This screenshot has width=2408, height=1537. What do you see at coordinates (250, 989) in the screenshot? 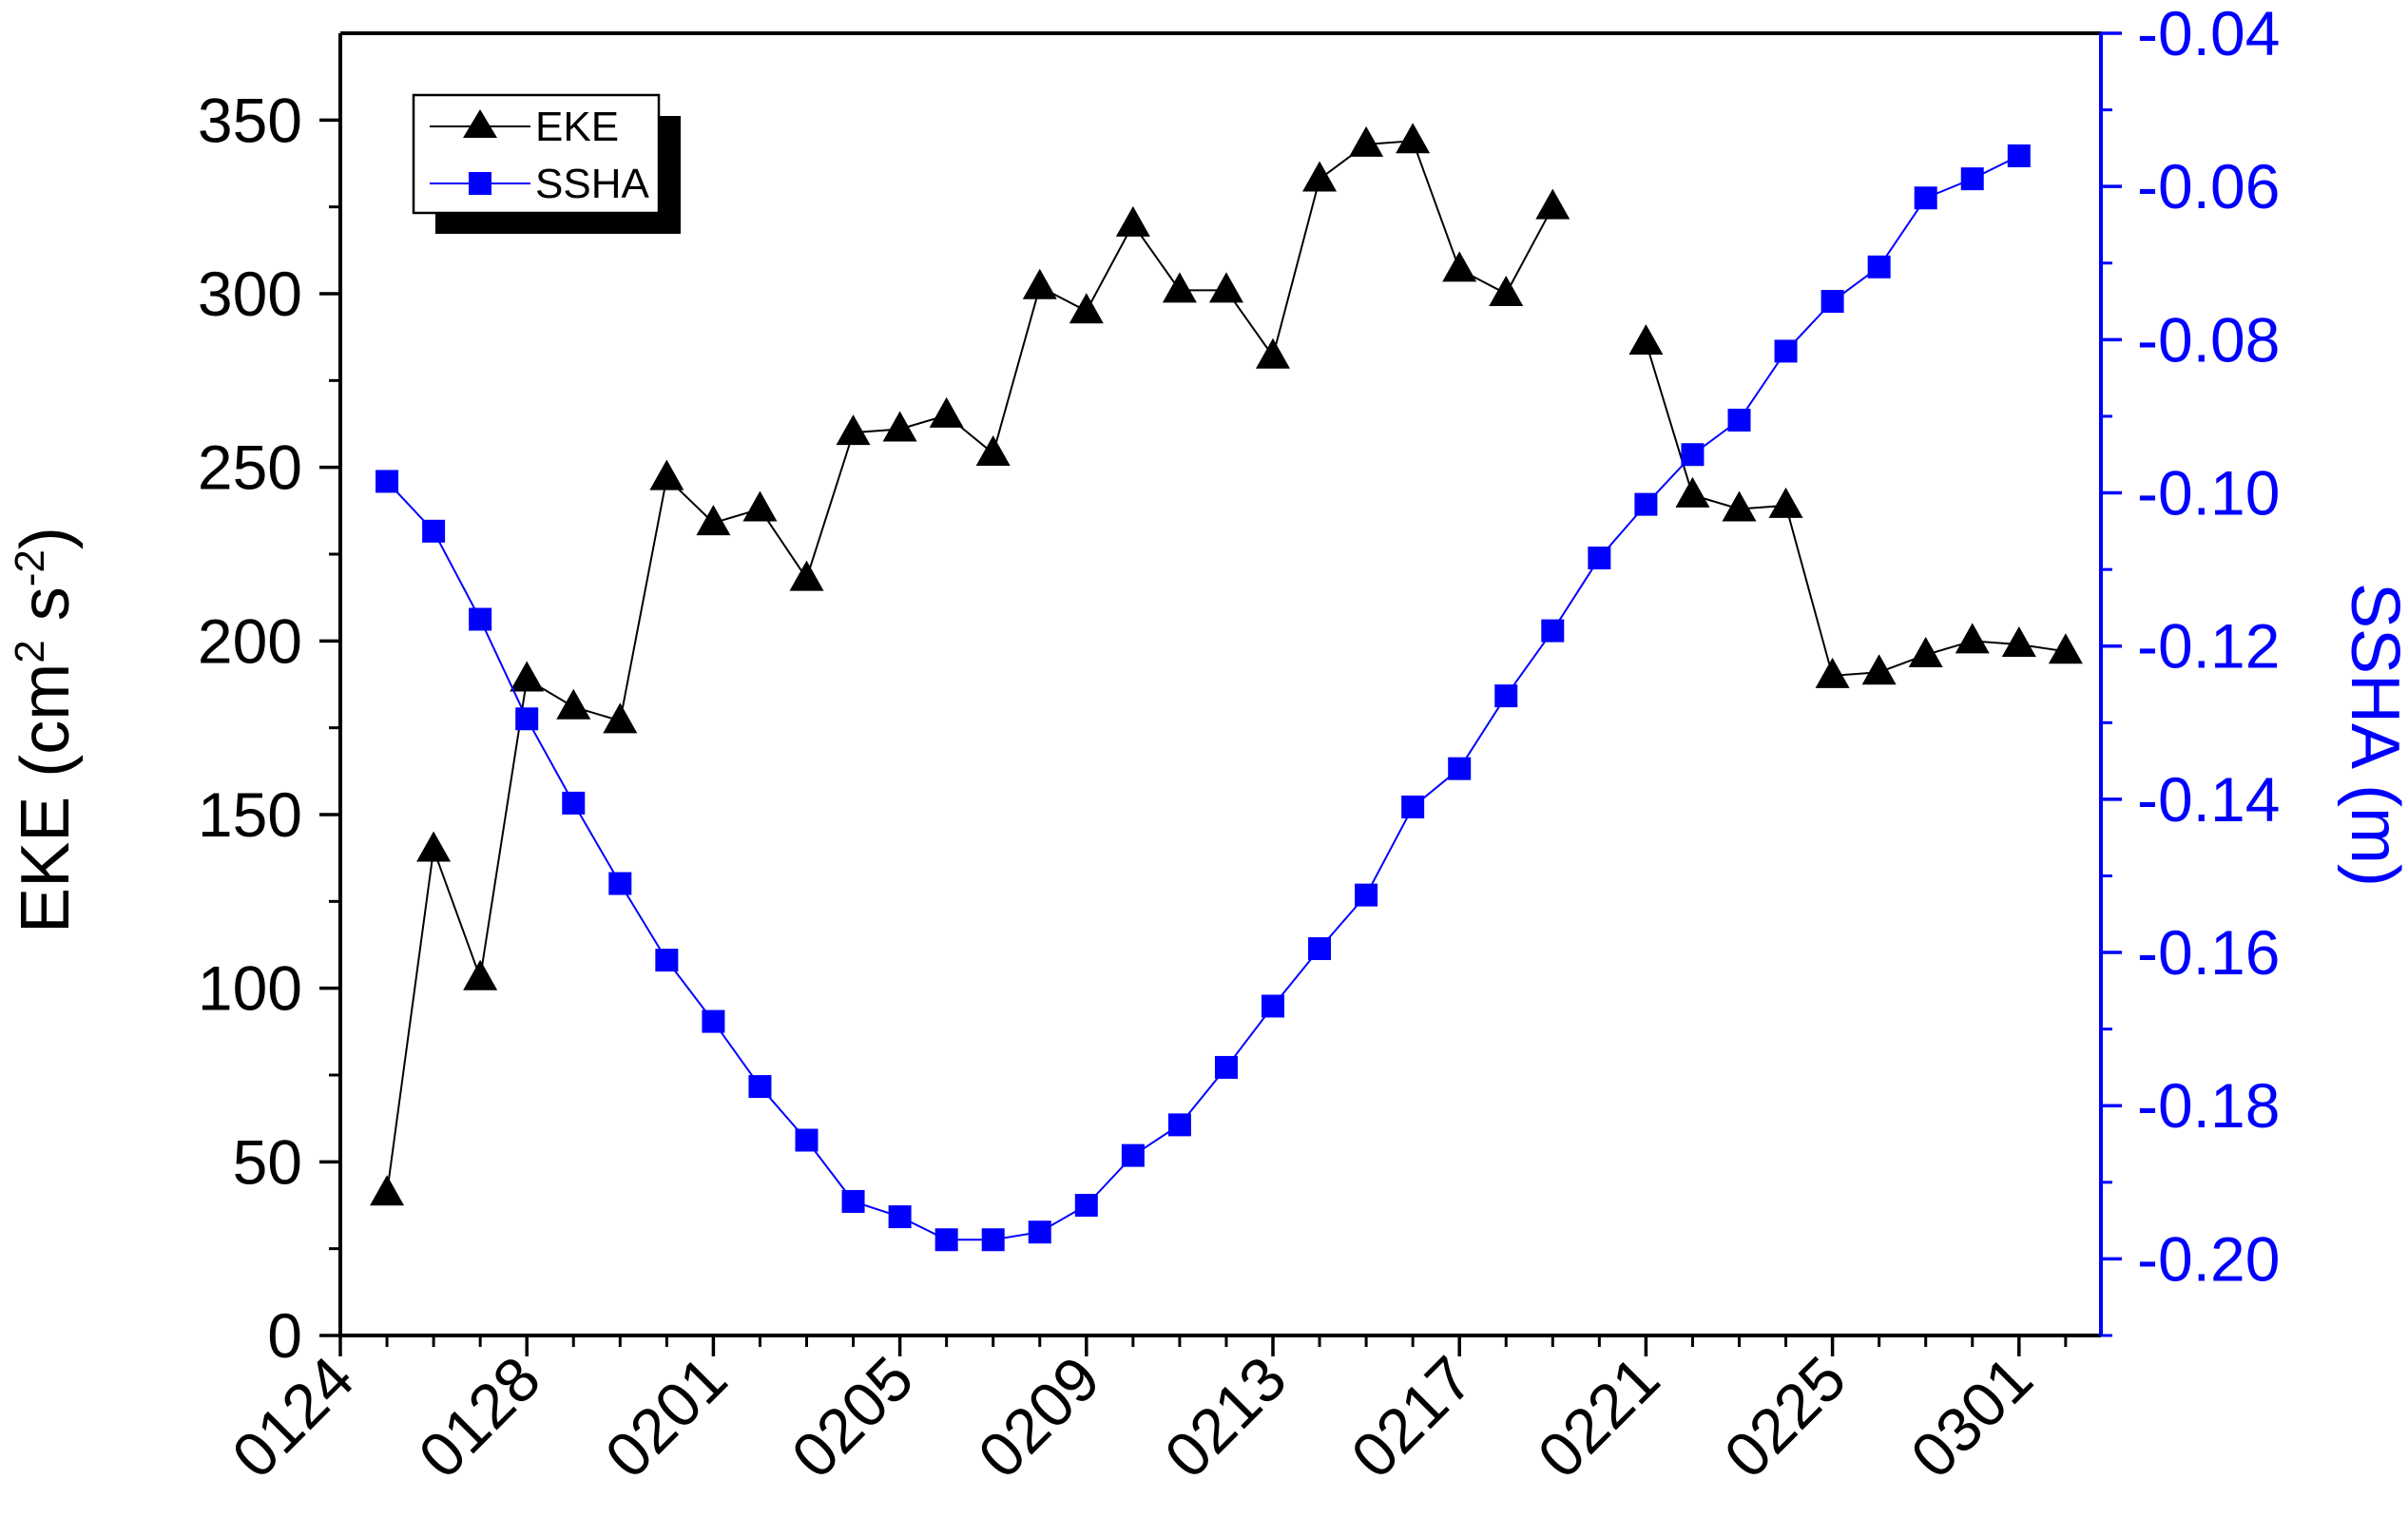
I see `y-left-tick-label: 100` at bounding box center [250, 989].